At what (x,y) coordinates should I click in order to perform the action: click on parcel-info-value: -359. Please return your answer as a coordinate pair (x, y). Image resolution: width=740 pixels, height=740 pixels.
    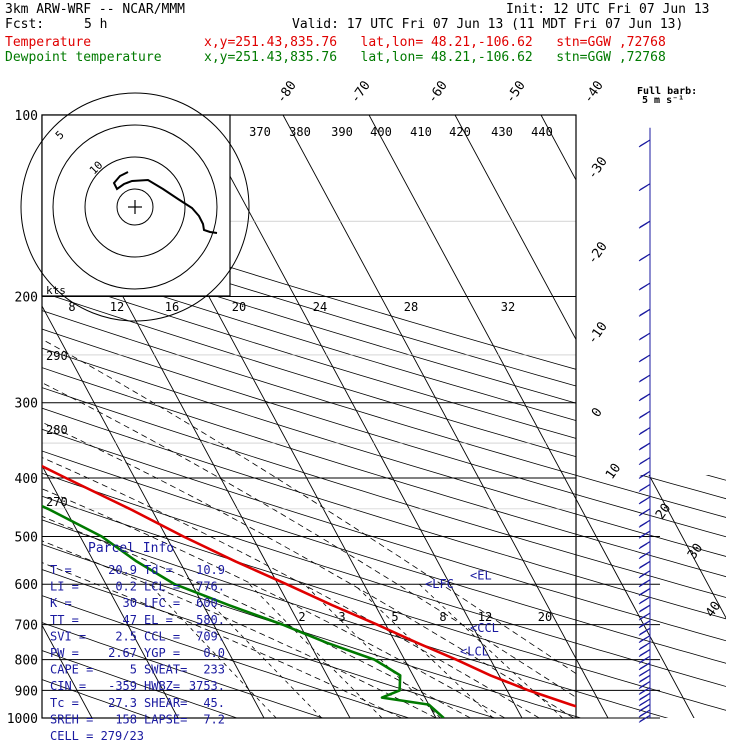
    Looking at the image, I should click on (122, 686).